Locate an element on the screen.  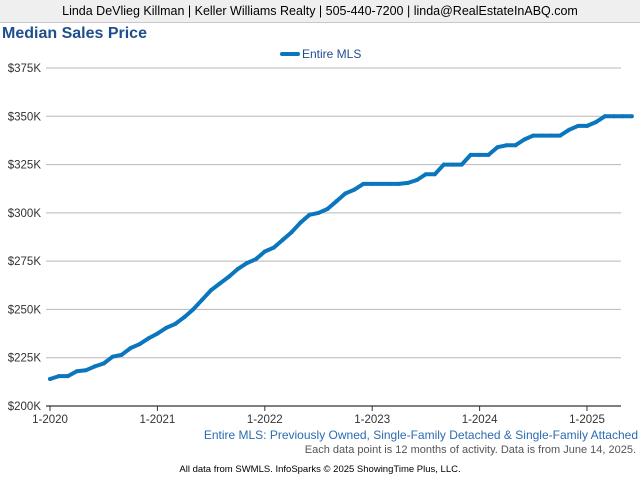
x-tick-label: 1-2025 is located at coordinates (587, 420).